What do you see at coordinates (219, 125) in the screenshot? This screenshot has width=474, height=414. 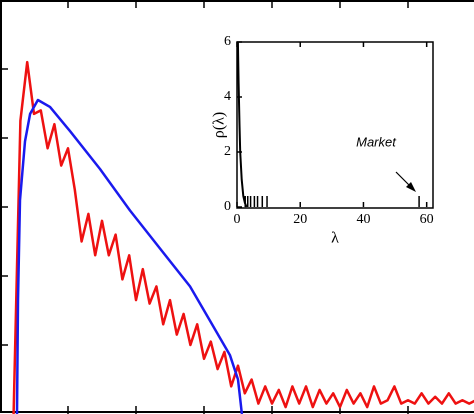 I see `inset-y-label: ρ(λ)` at bounding box center [219, 125].